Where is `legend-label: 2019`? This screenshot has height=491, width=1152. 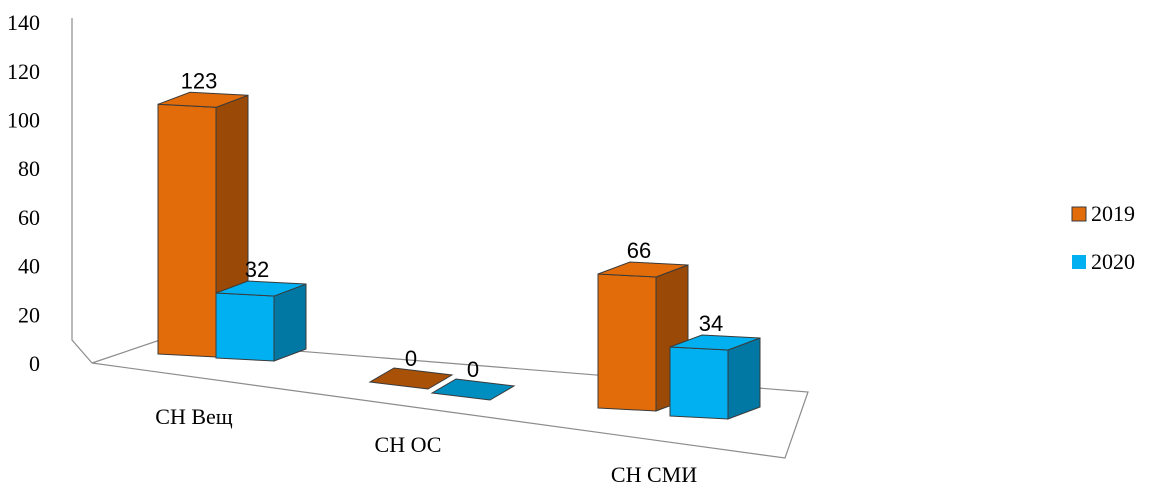 legend-label: 2019 is located at coordinates (1113, 213).